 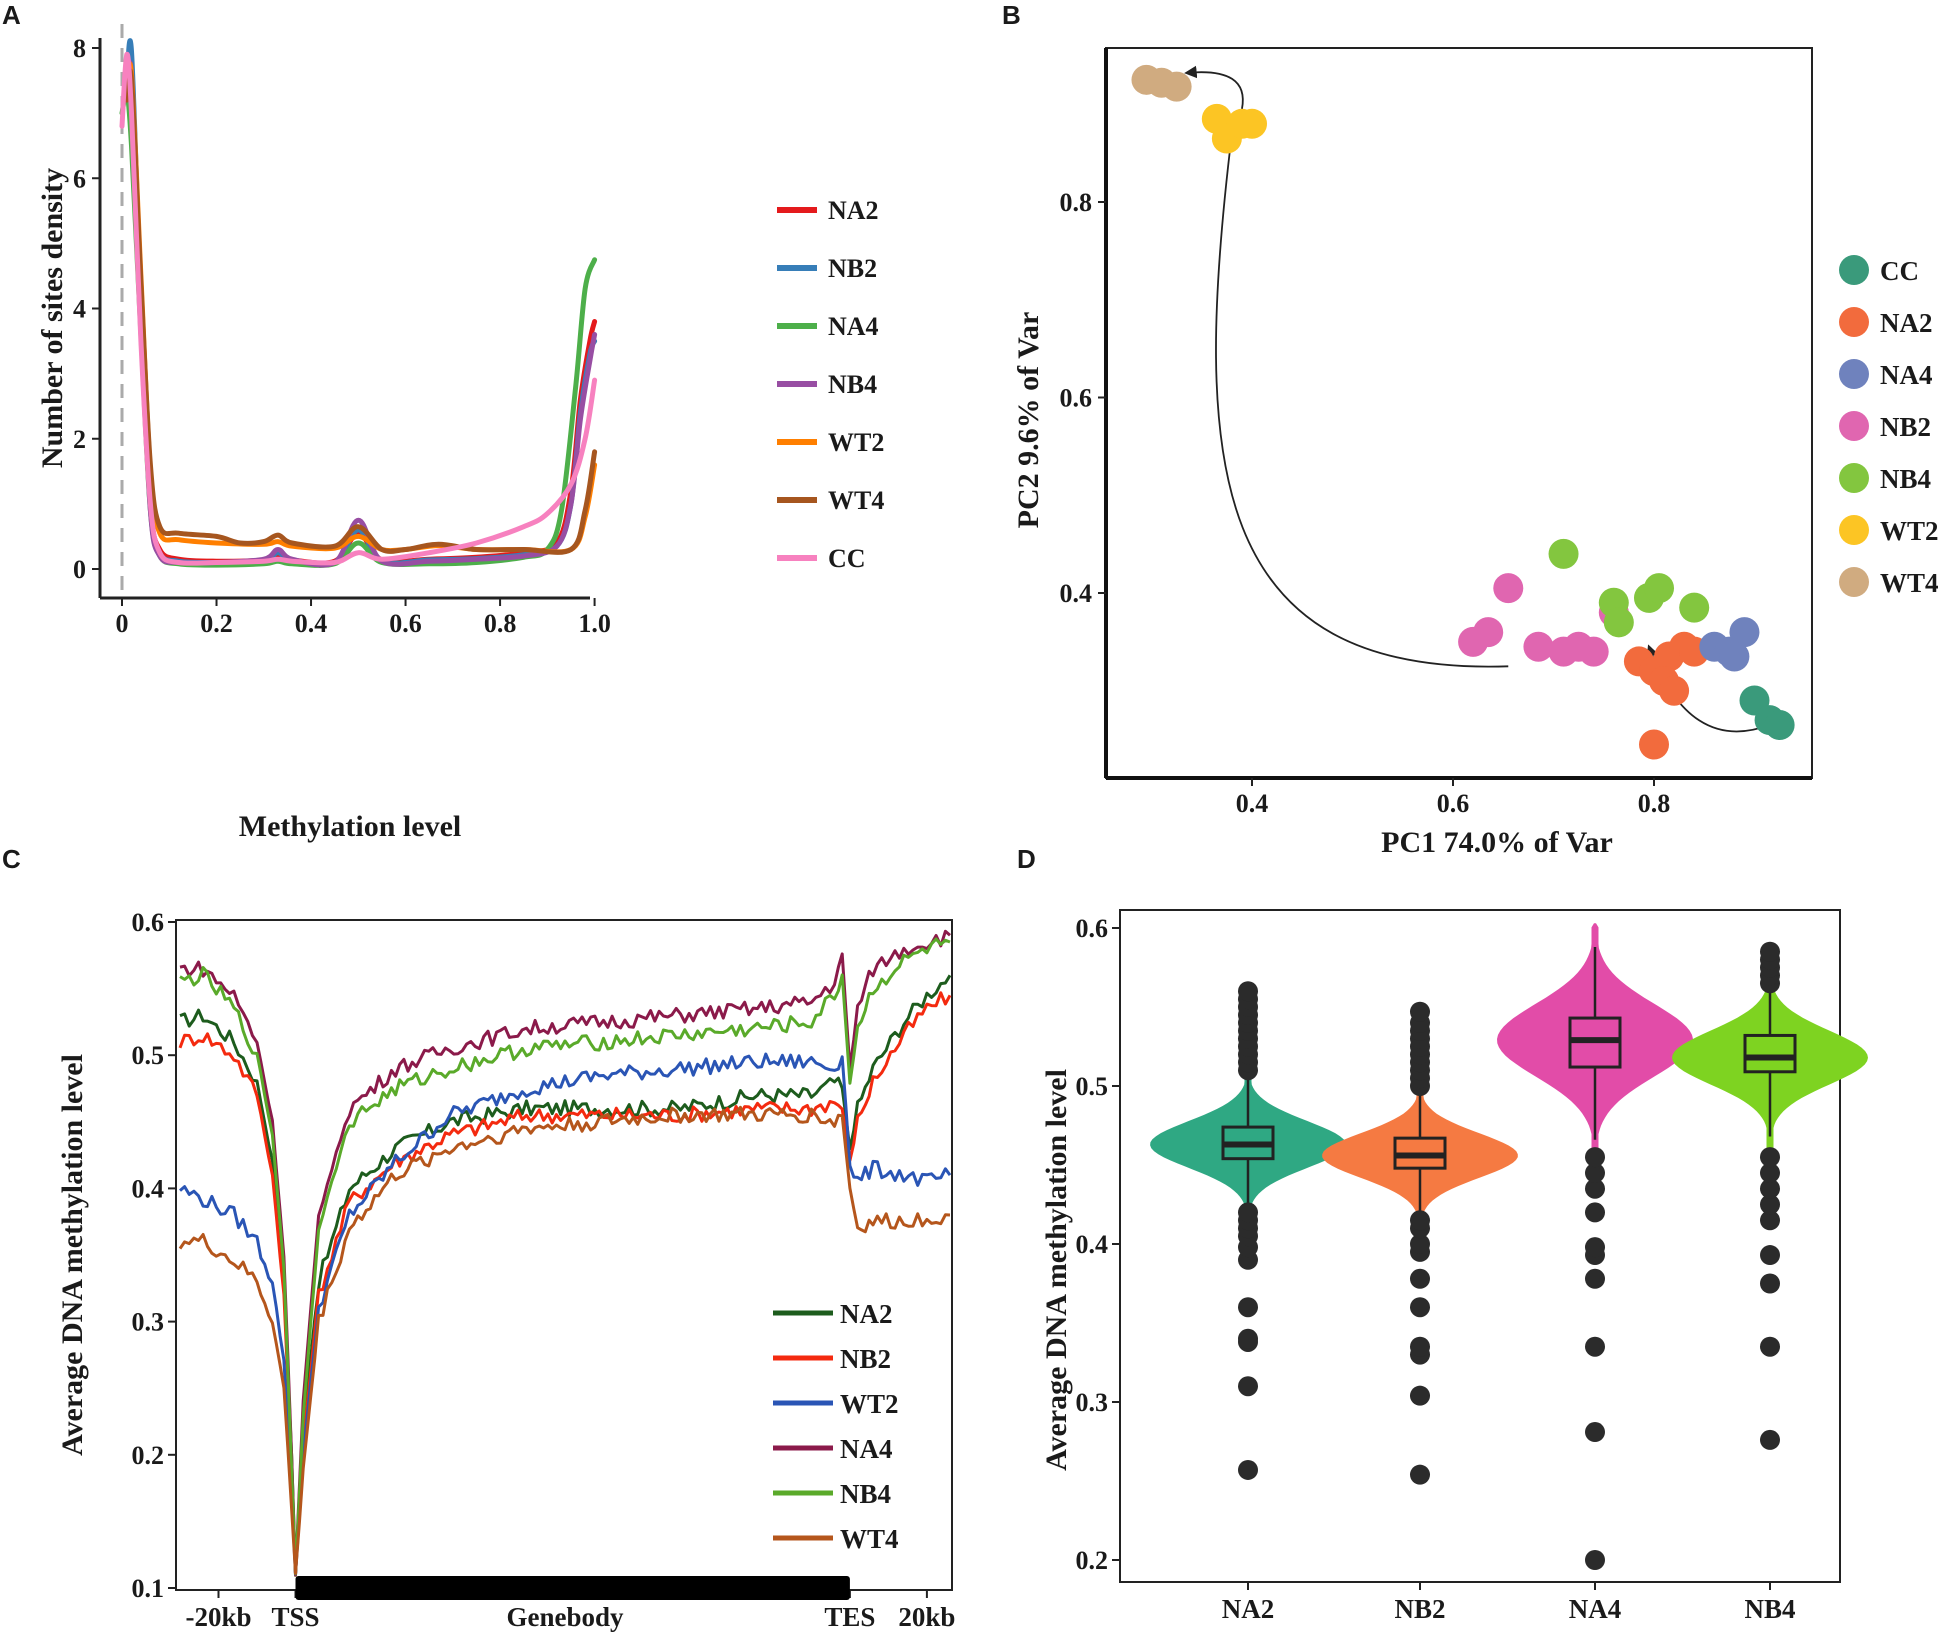 What do you see at coordinates (350, 826) in the screenshot?
I see `x-axis-title: Methylation level` at bounding box center [350, 826].